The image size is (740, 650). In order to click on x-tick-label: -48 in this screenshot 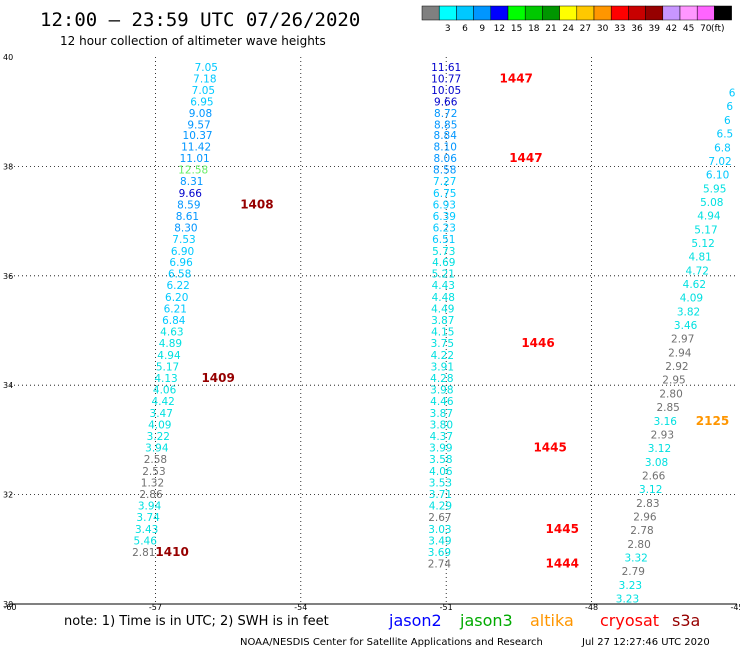, I will do `click(591, 607)`.